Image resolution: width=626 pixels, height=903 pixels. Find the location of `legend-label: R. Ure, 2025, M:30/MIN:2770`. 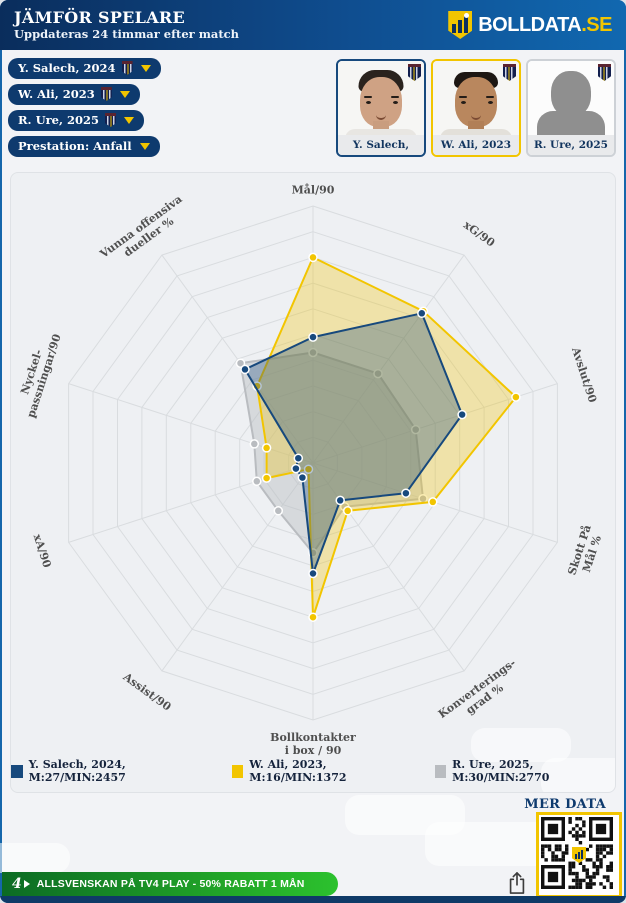

legend-label: R. Ure, 2025, M:30/MIN:2770 is located at coordinates (501, 771).